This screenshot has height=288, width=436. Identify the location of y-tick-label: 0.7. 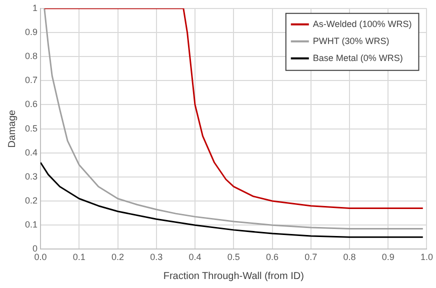
(31, 80).